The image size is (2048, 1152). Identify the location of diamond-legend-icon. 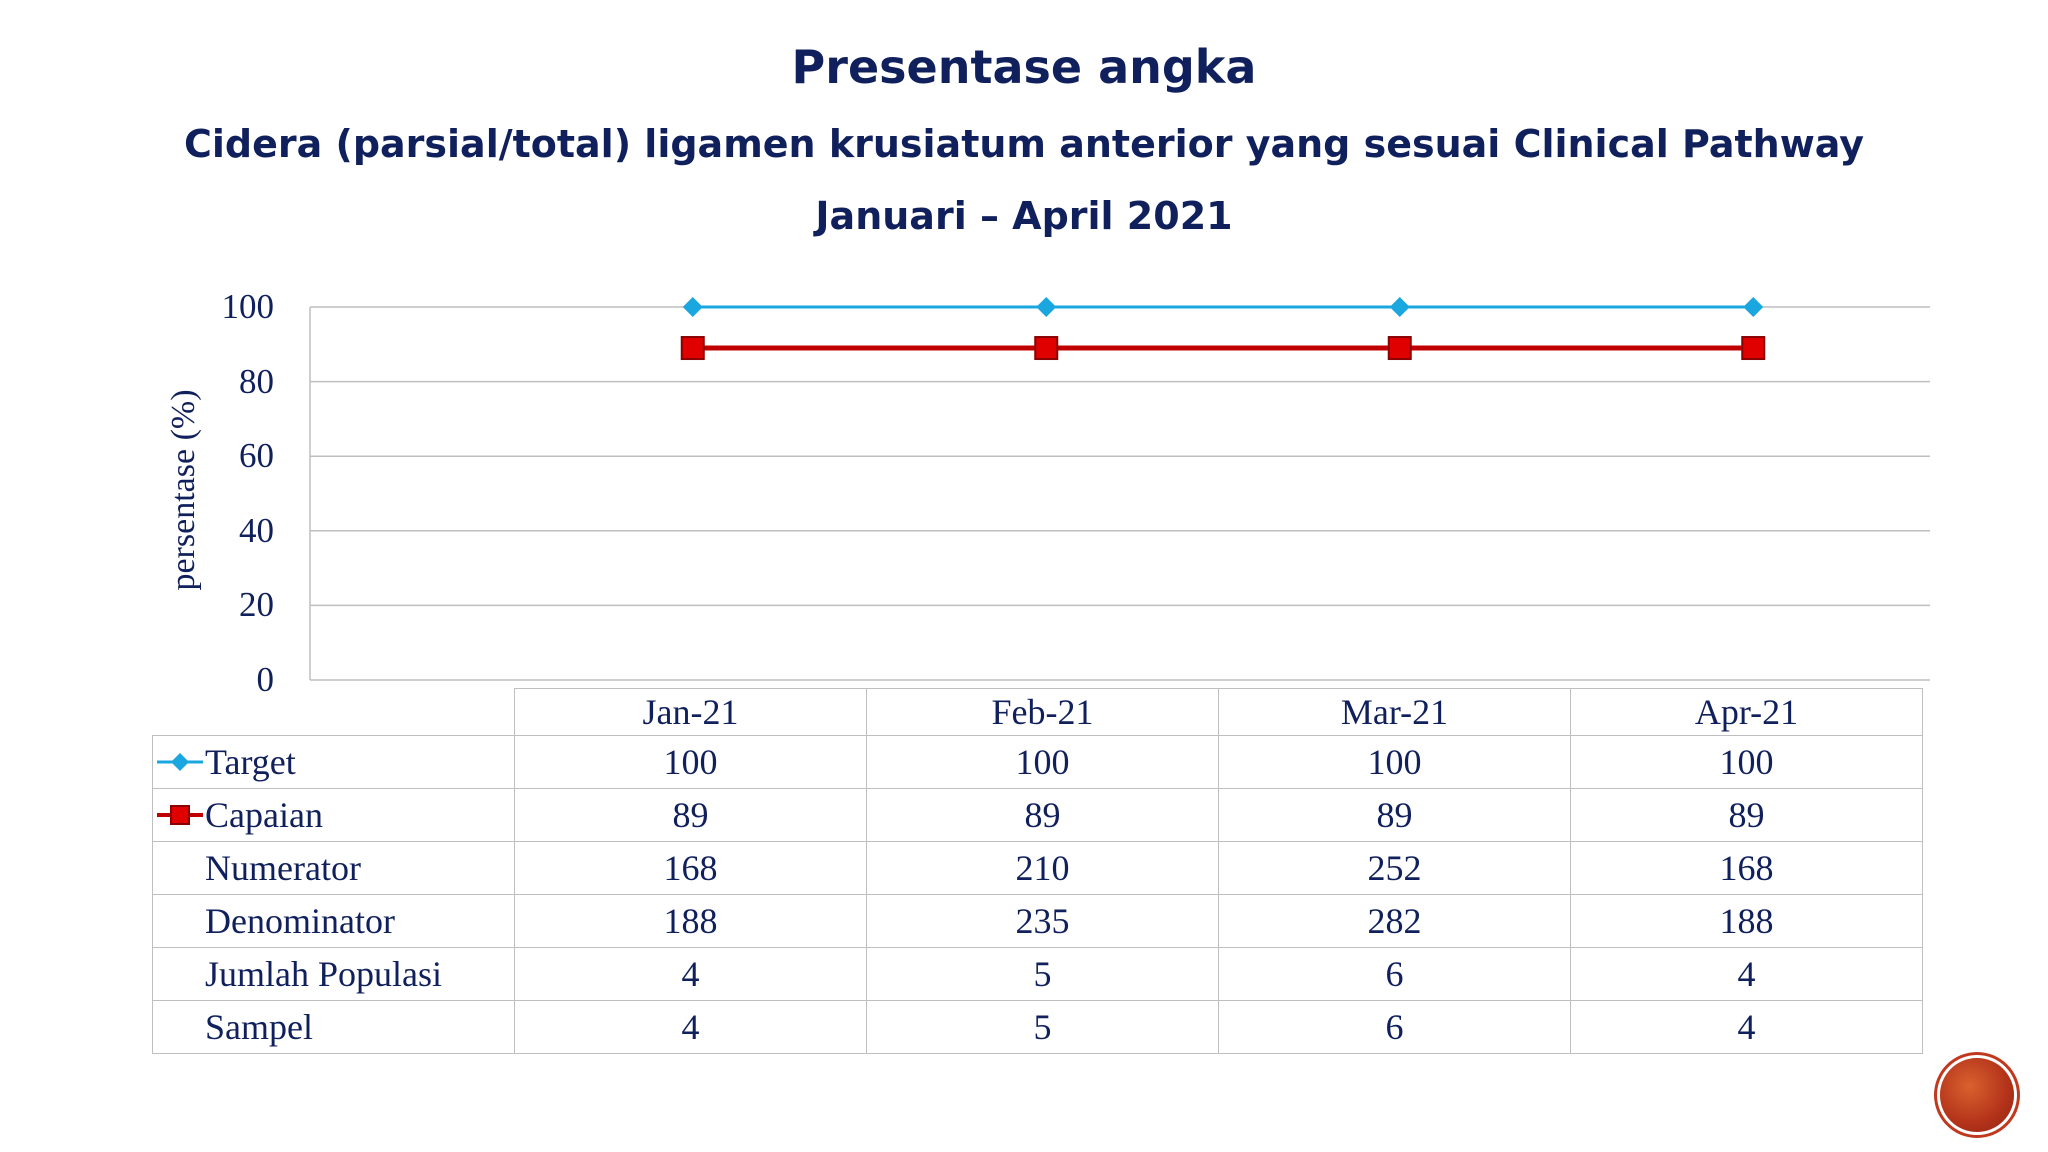
(180, 762).